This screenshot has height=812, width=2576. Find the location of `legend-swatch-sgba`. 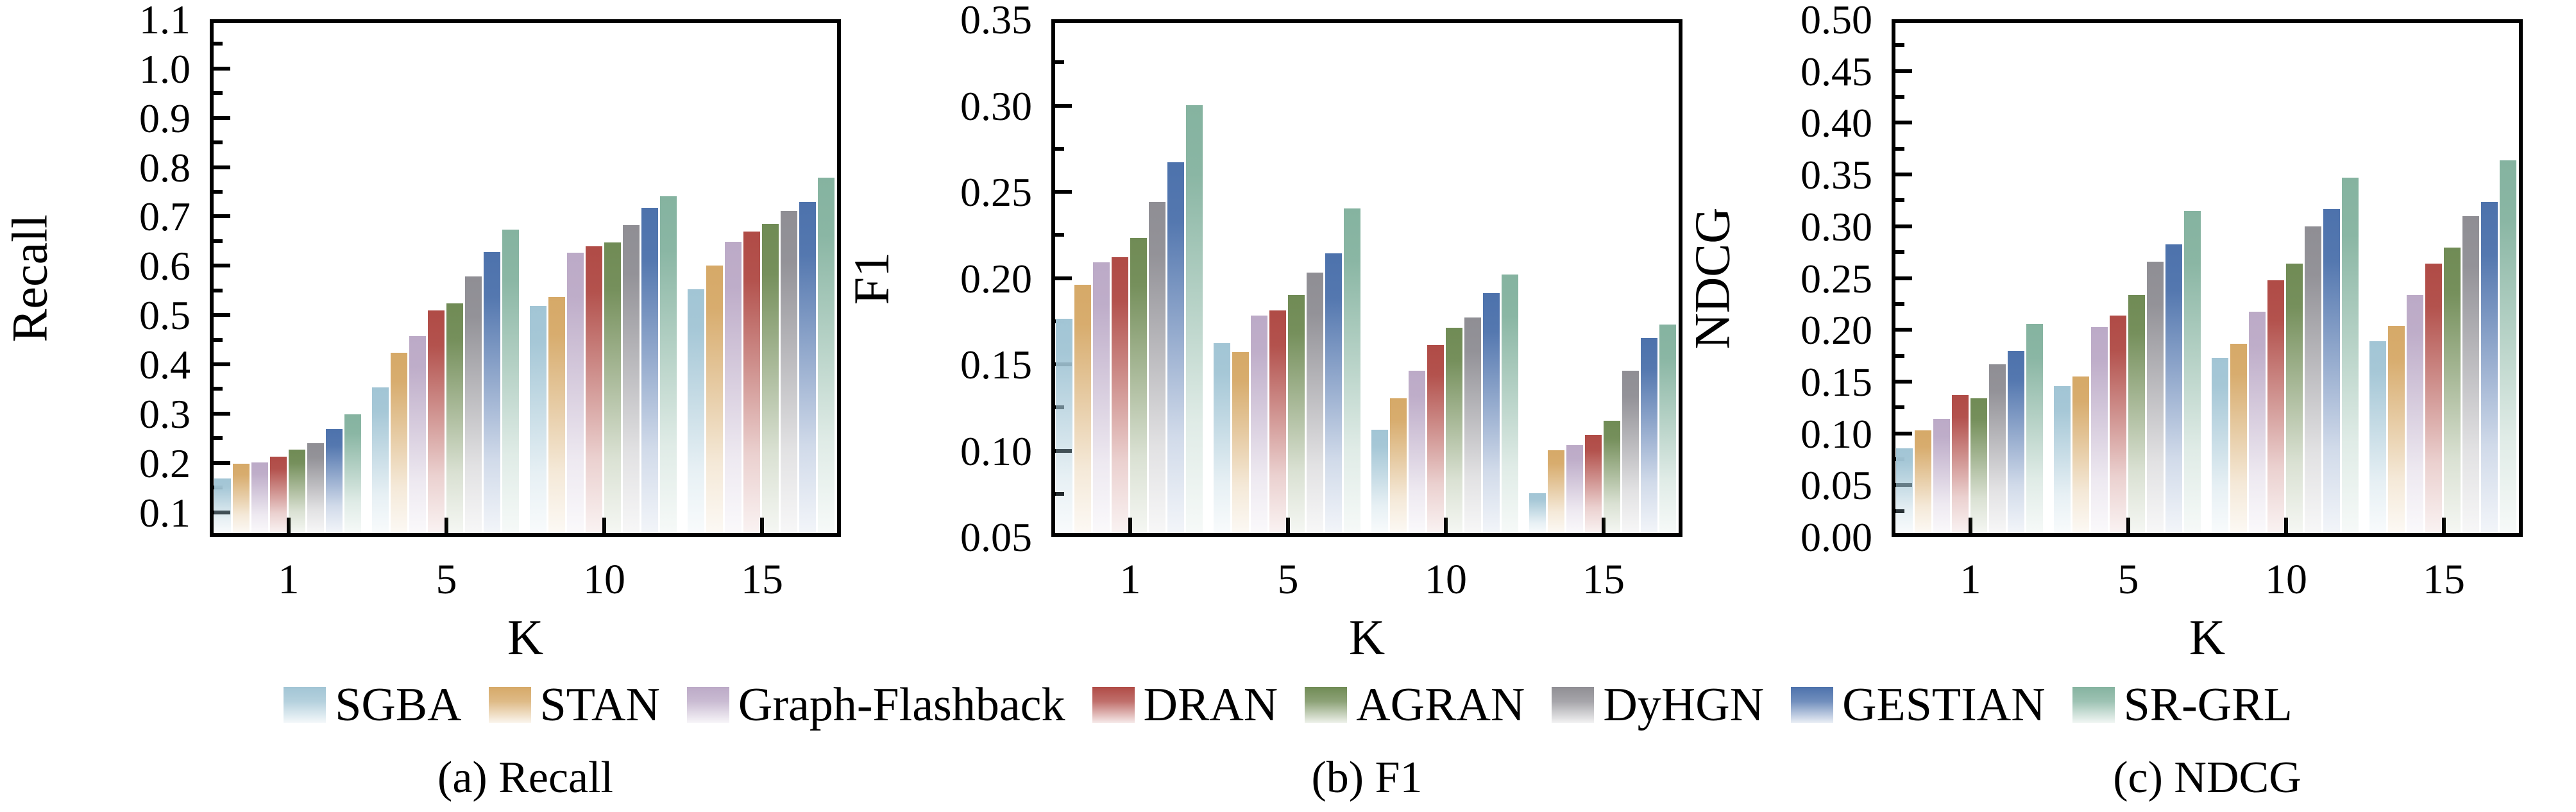

legend-swatch-sgba is located at coordinates (305, 705).